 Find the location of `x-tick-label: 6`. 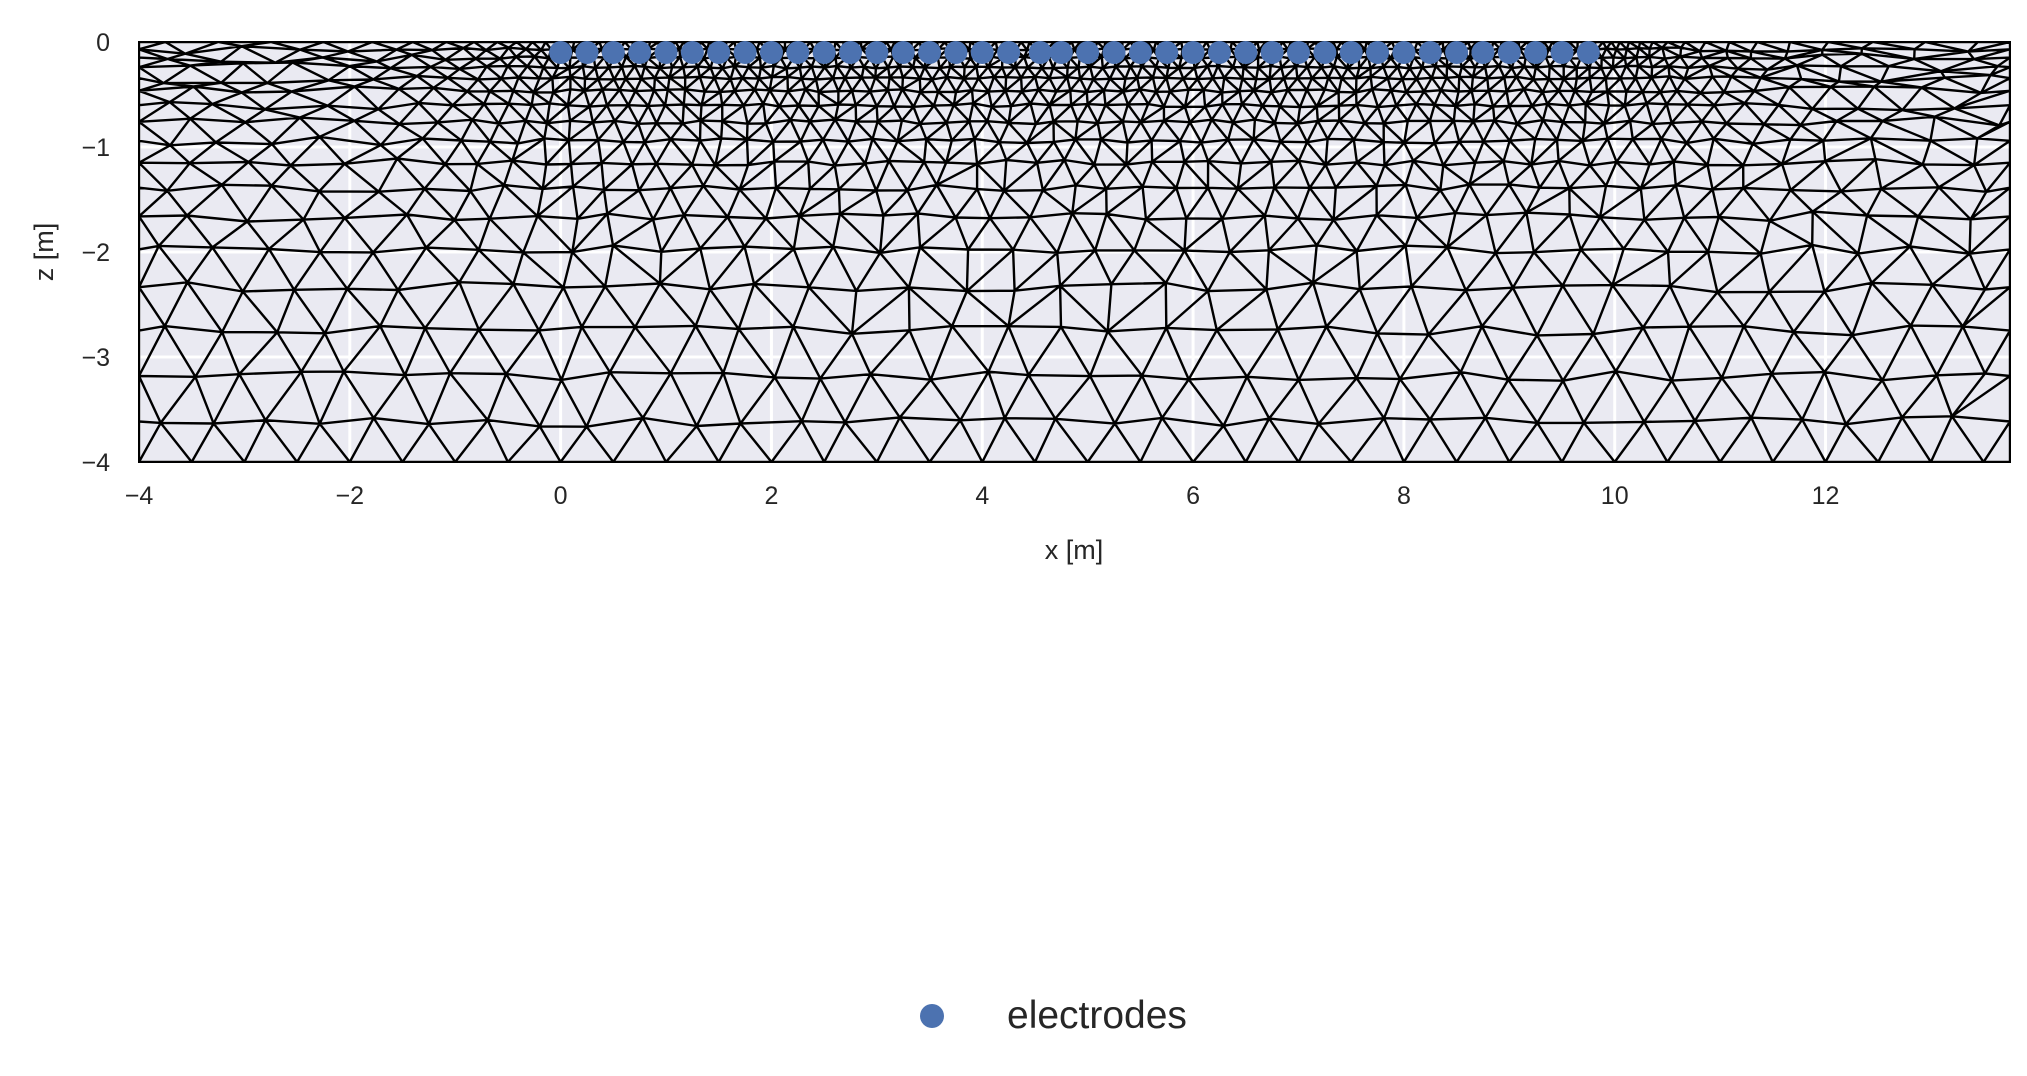

x-tick-label: 6 is located at coordinates (1193, 496).